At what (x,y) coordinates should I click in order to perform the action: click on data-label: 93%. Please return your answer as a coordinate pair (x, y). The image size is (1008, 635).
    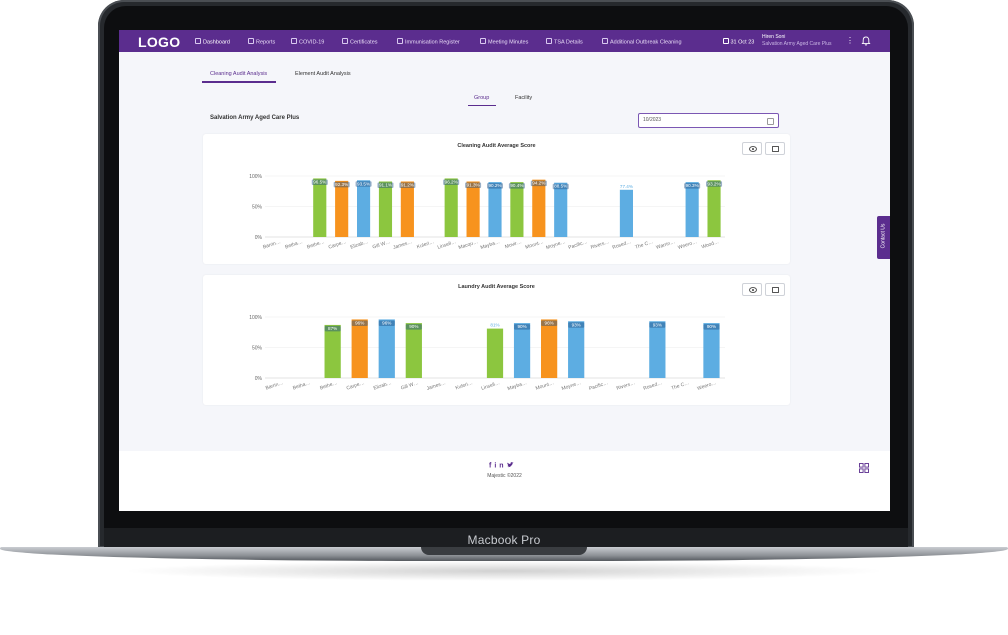
    Looking at the image, I should click on (657, 324).